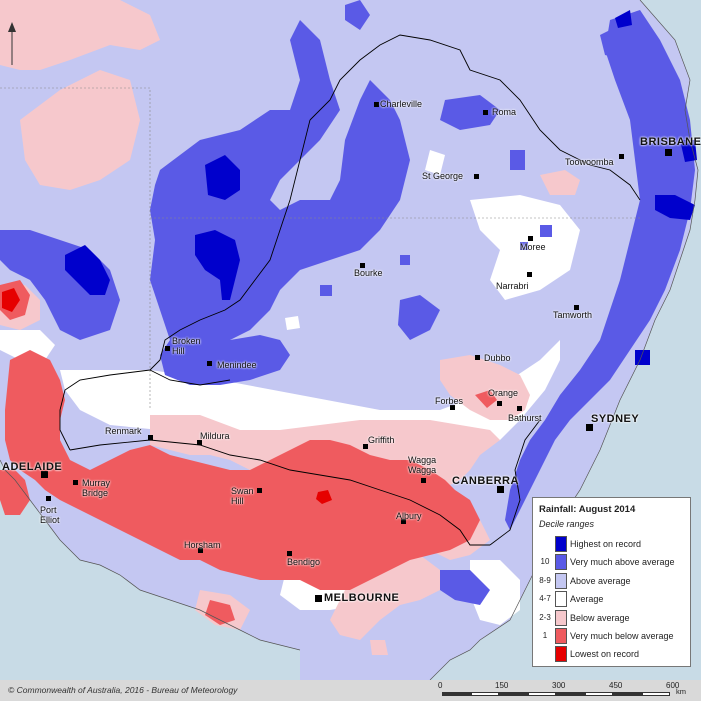  Describe the element at coordinates (422, 465) in the screenshot. I see `city-label: Wagga Wagga` at that location.